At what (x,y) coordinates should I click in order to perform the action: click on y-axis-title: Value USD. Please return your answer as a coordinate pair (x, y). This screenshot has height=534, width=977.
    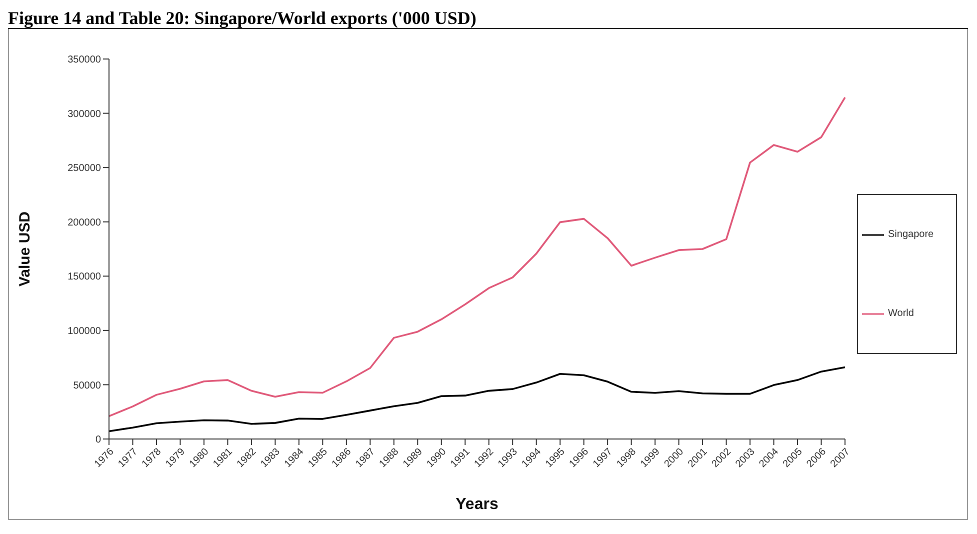
    Looking at the image, I should click on (25, 249).